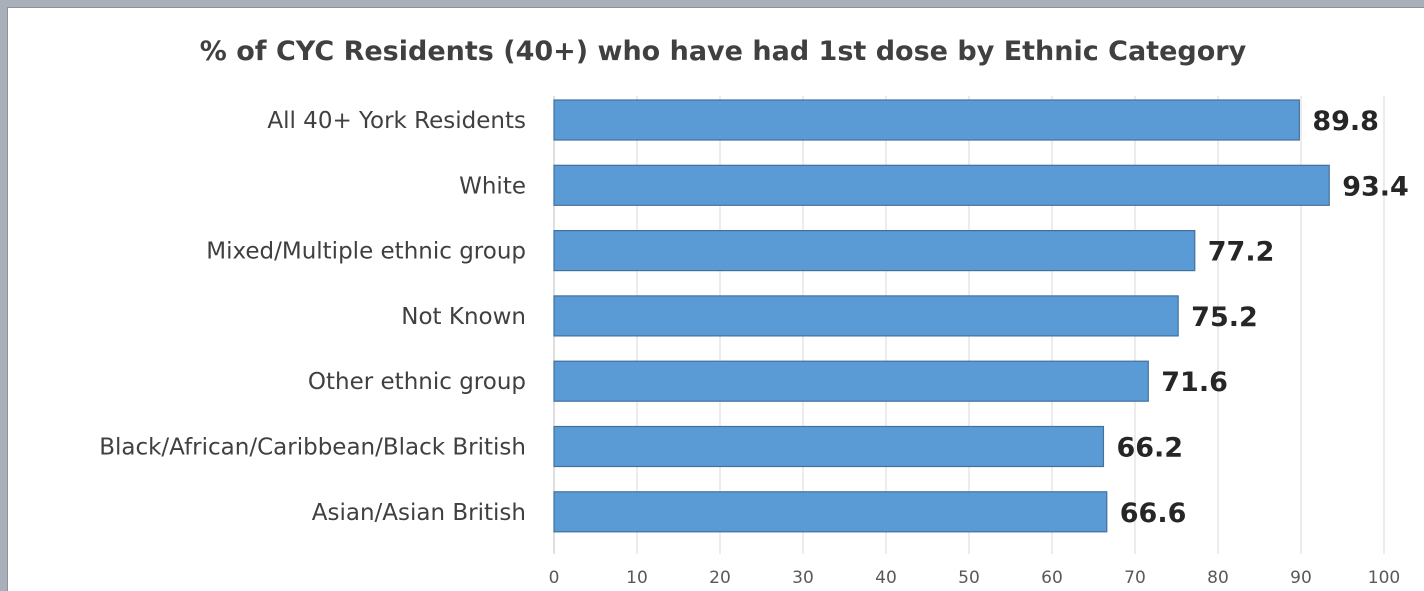  Describe the element at coordinates (417, 382) in the screenshot. I see `category-label: Other ethnic group` at that location.